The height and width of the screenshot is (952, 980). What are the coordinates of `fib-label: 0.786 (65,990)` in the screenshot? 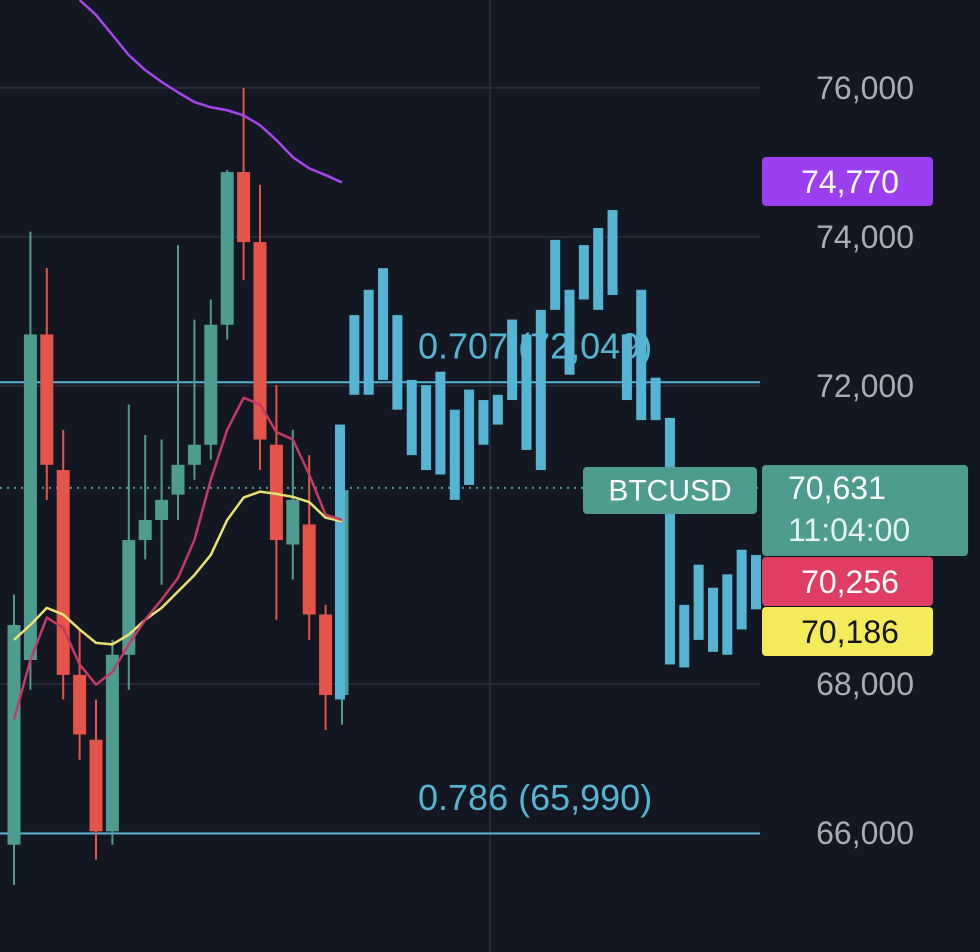 It's located at (535, 797).